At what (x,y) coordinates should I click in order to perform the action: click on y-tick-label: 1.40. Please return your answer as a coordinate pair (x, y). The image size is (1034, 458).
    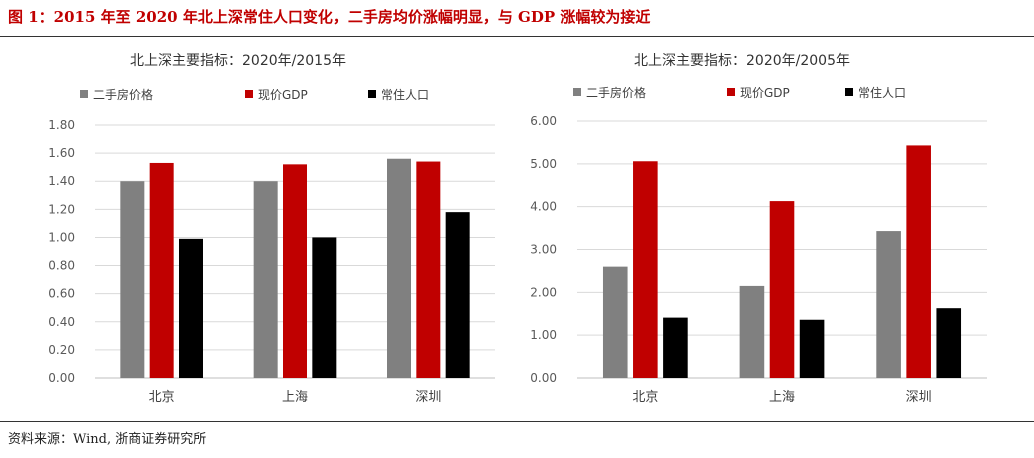
    Looking at the image, I should click on (61, 181).